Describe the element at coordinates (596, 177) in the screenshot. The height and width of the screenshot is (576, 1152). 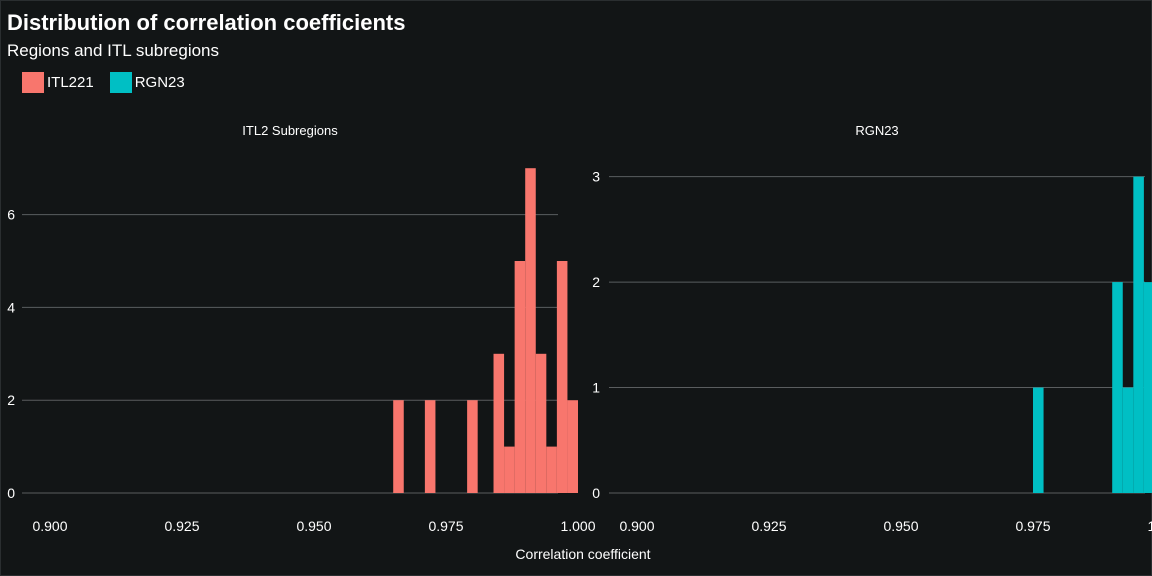
I see `y-tick-label: 3` at that location.